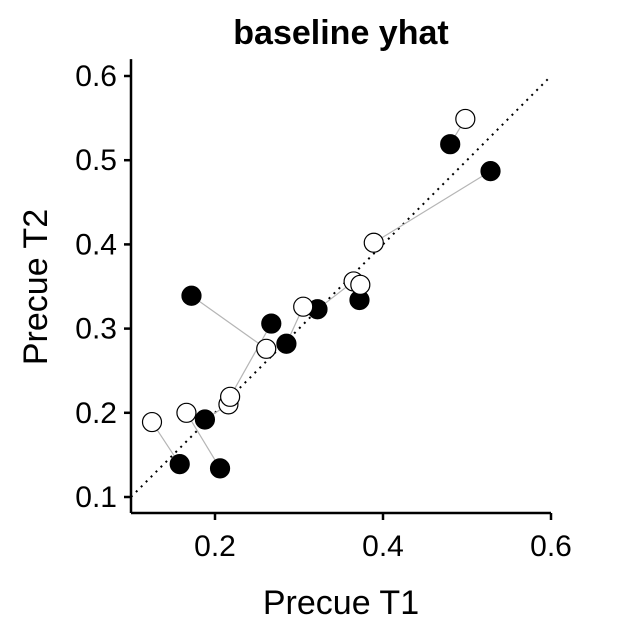 Image resolution: width=625 pixels, height=625 pixels. I want to click on y-tick-label: 0.6, so click(96, 76).